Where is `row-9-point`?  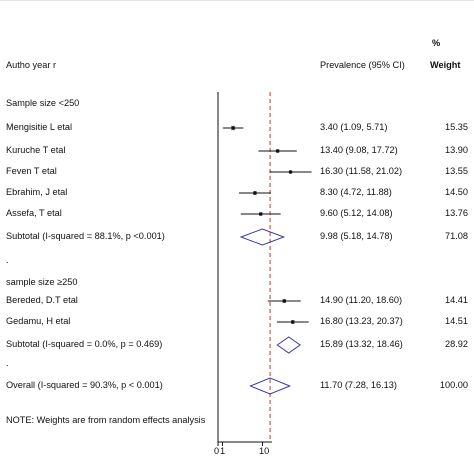 row-9-point is located at coordinates (284, 301).